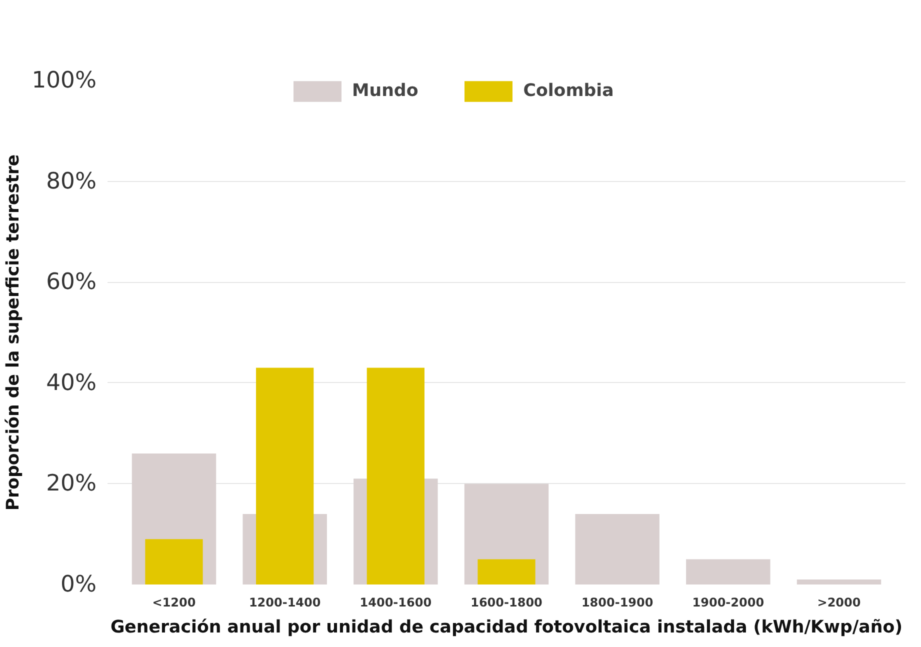 The width and height of the screenshot is (921, 647). What do you see at coordinates (506, 628) in the screenshot?
I see `x-axis-title: Generación anual por unidad de capacidad fotovoltaica instalada (kWh/Kwp/año)` at bounding box center [506, 628].